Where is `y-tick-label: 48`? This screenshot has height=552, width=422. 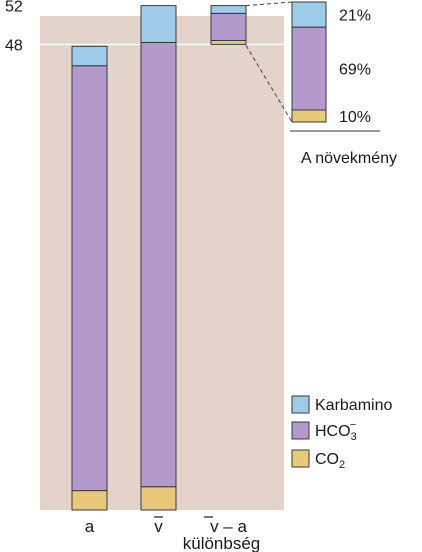 y-tick-label: 48 is located at coordinates (14, 45).